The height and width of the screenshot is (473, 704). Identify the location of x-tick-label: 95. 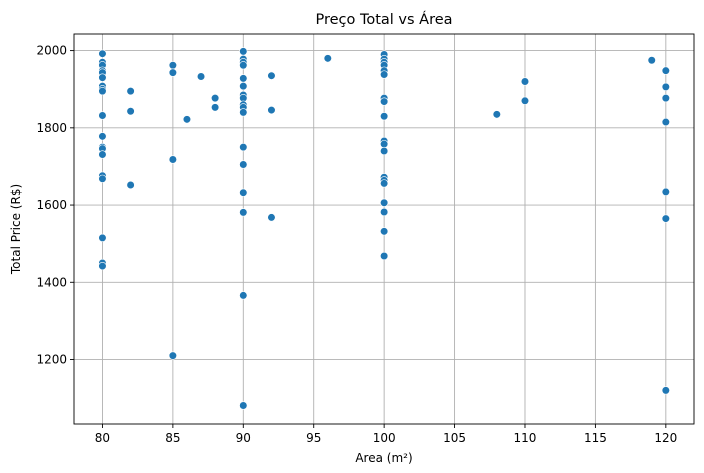
(313, 438).